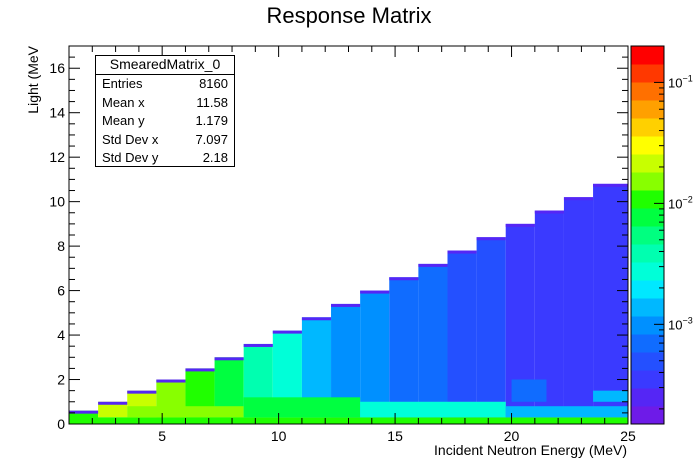 This screenshot has height=471, width=698. Describe the element at coordinates (61, 424) in the screenshot. I see `y-tick-label: 0` at that location.